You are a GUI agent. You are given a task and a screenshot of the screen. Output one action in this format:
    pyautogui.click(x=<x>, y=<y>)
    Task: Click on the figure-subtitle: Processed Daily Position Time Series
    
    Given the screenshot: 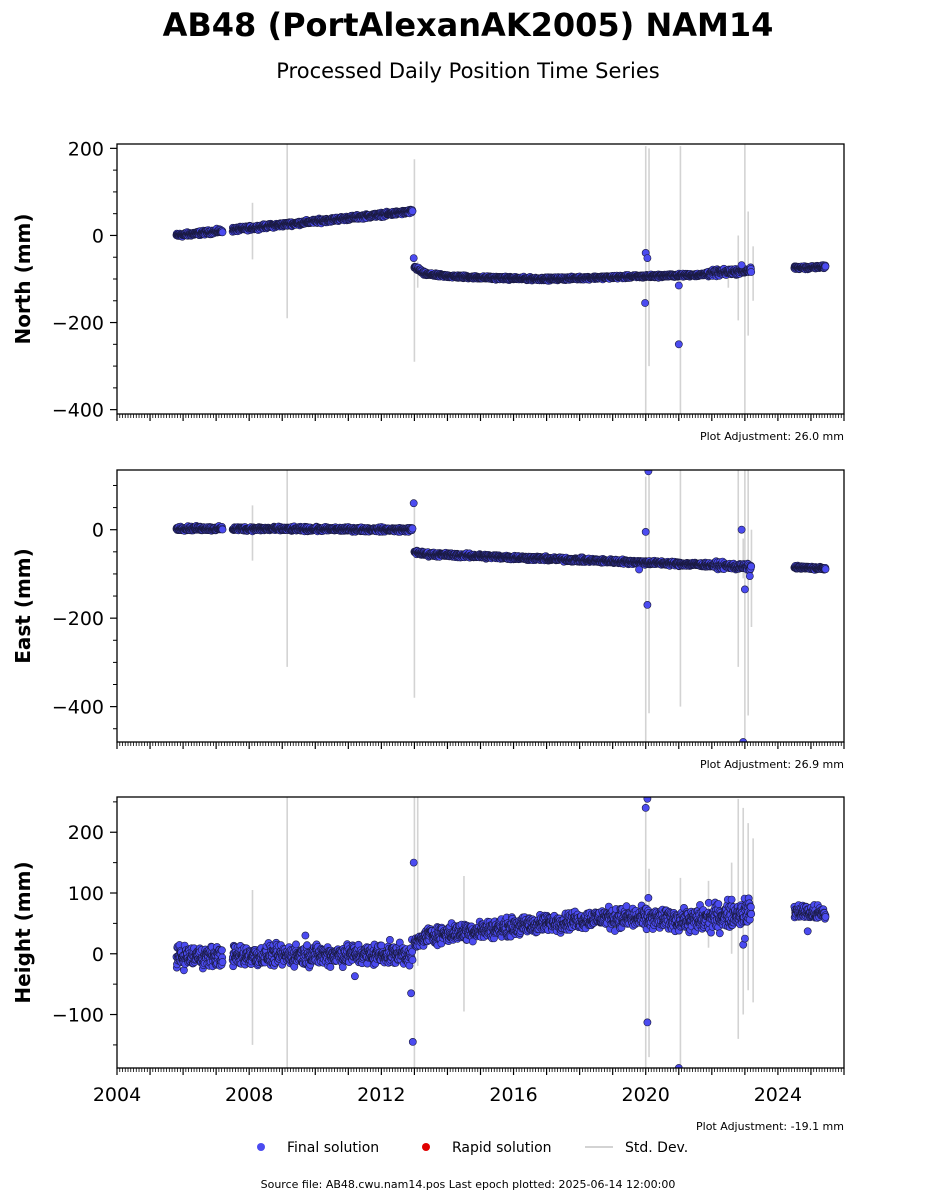 What is the action you would take?
    pyautogui.click(x=468, y=71)
    